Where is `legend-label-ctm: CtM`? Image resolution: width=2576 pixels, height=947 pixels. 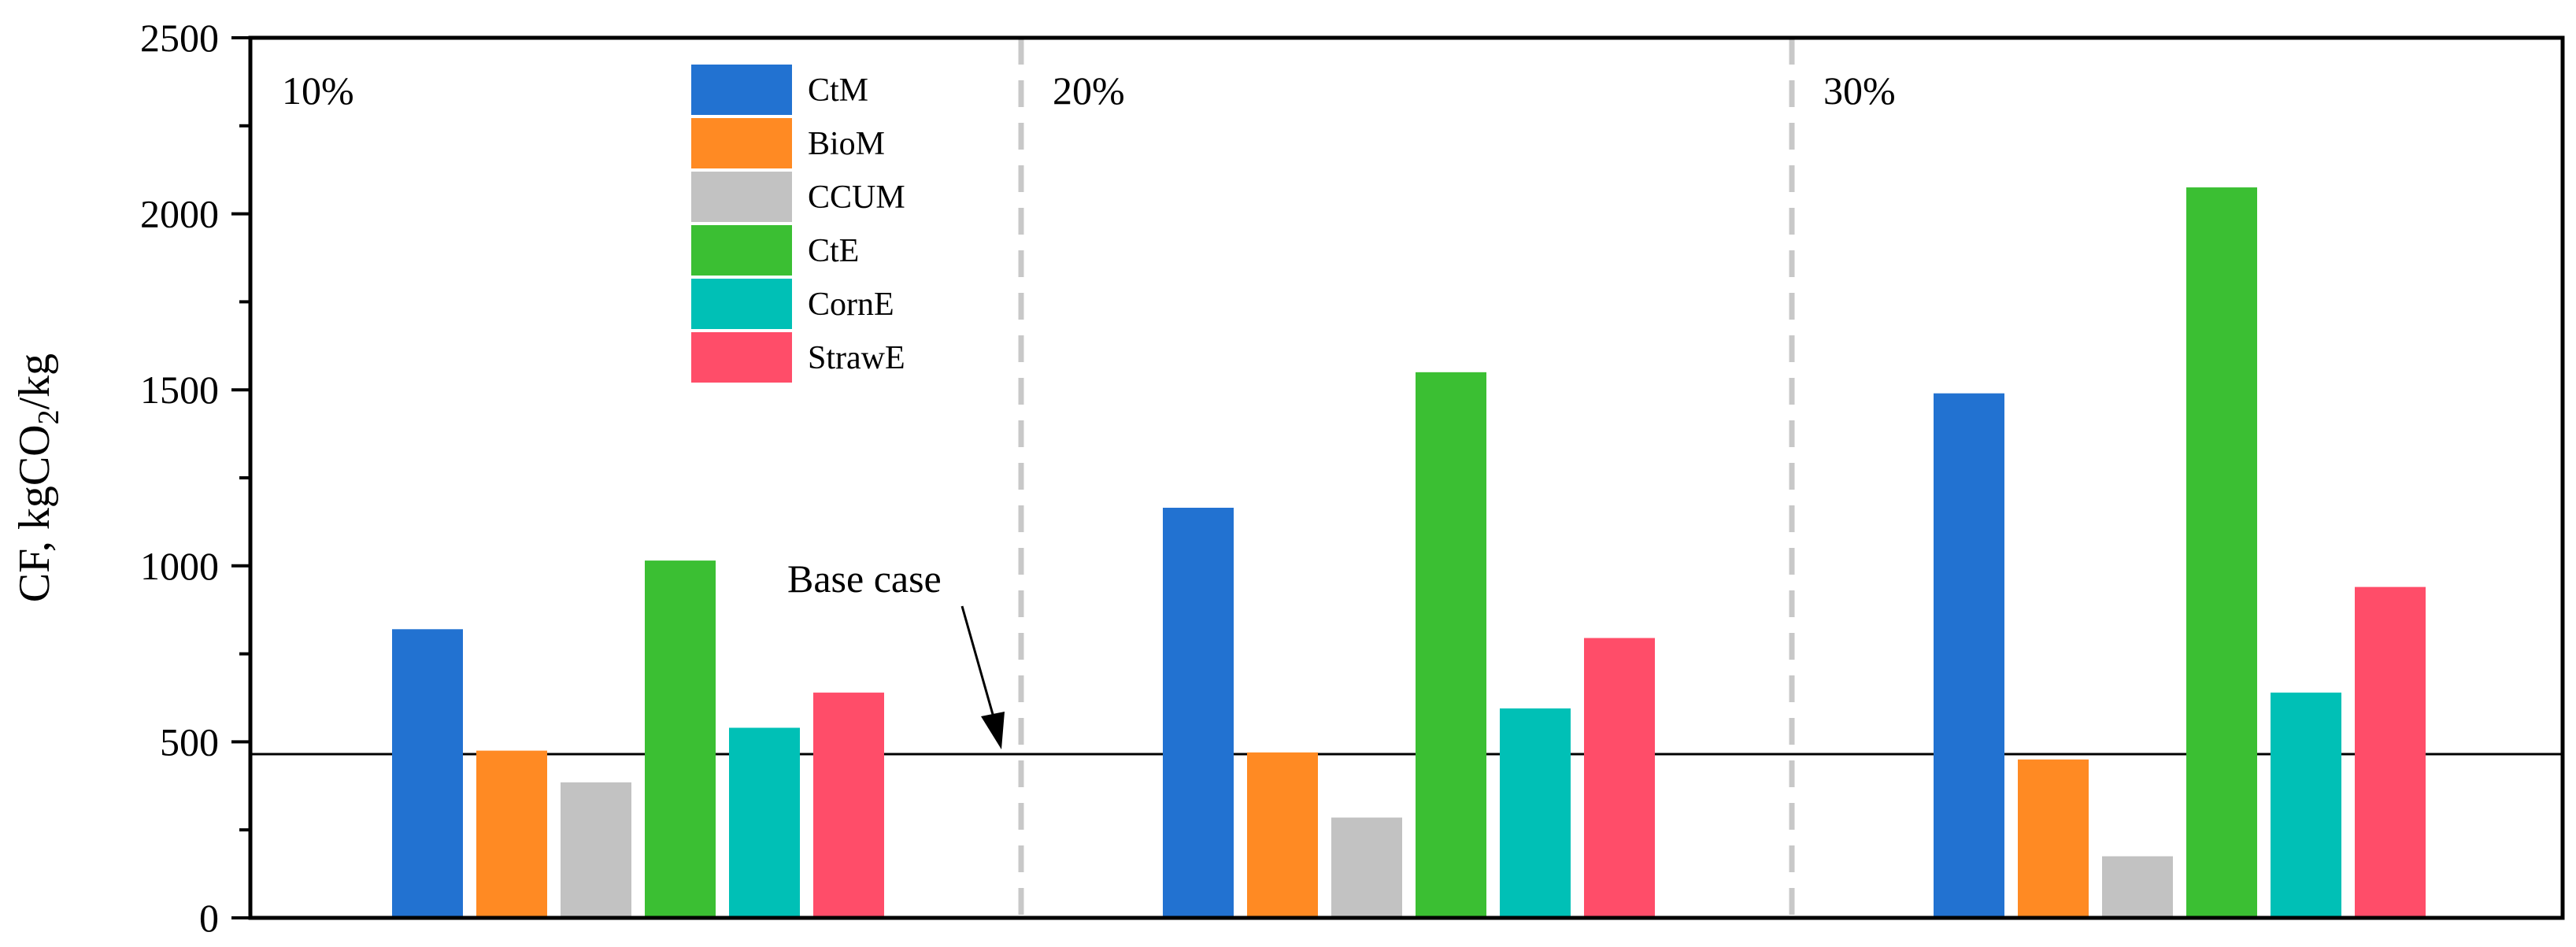 legend-label-ctm: CtM is located at coordinates (838, 90).